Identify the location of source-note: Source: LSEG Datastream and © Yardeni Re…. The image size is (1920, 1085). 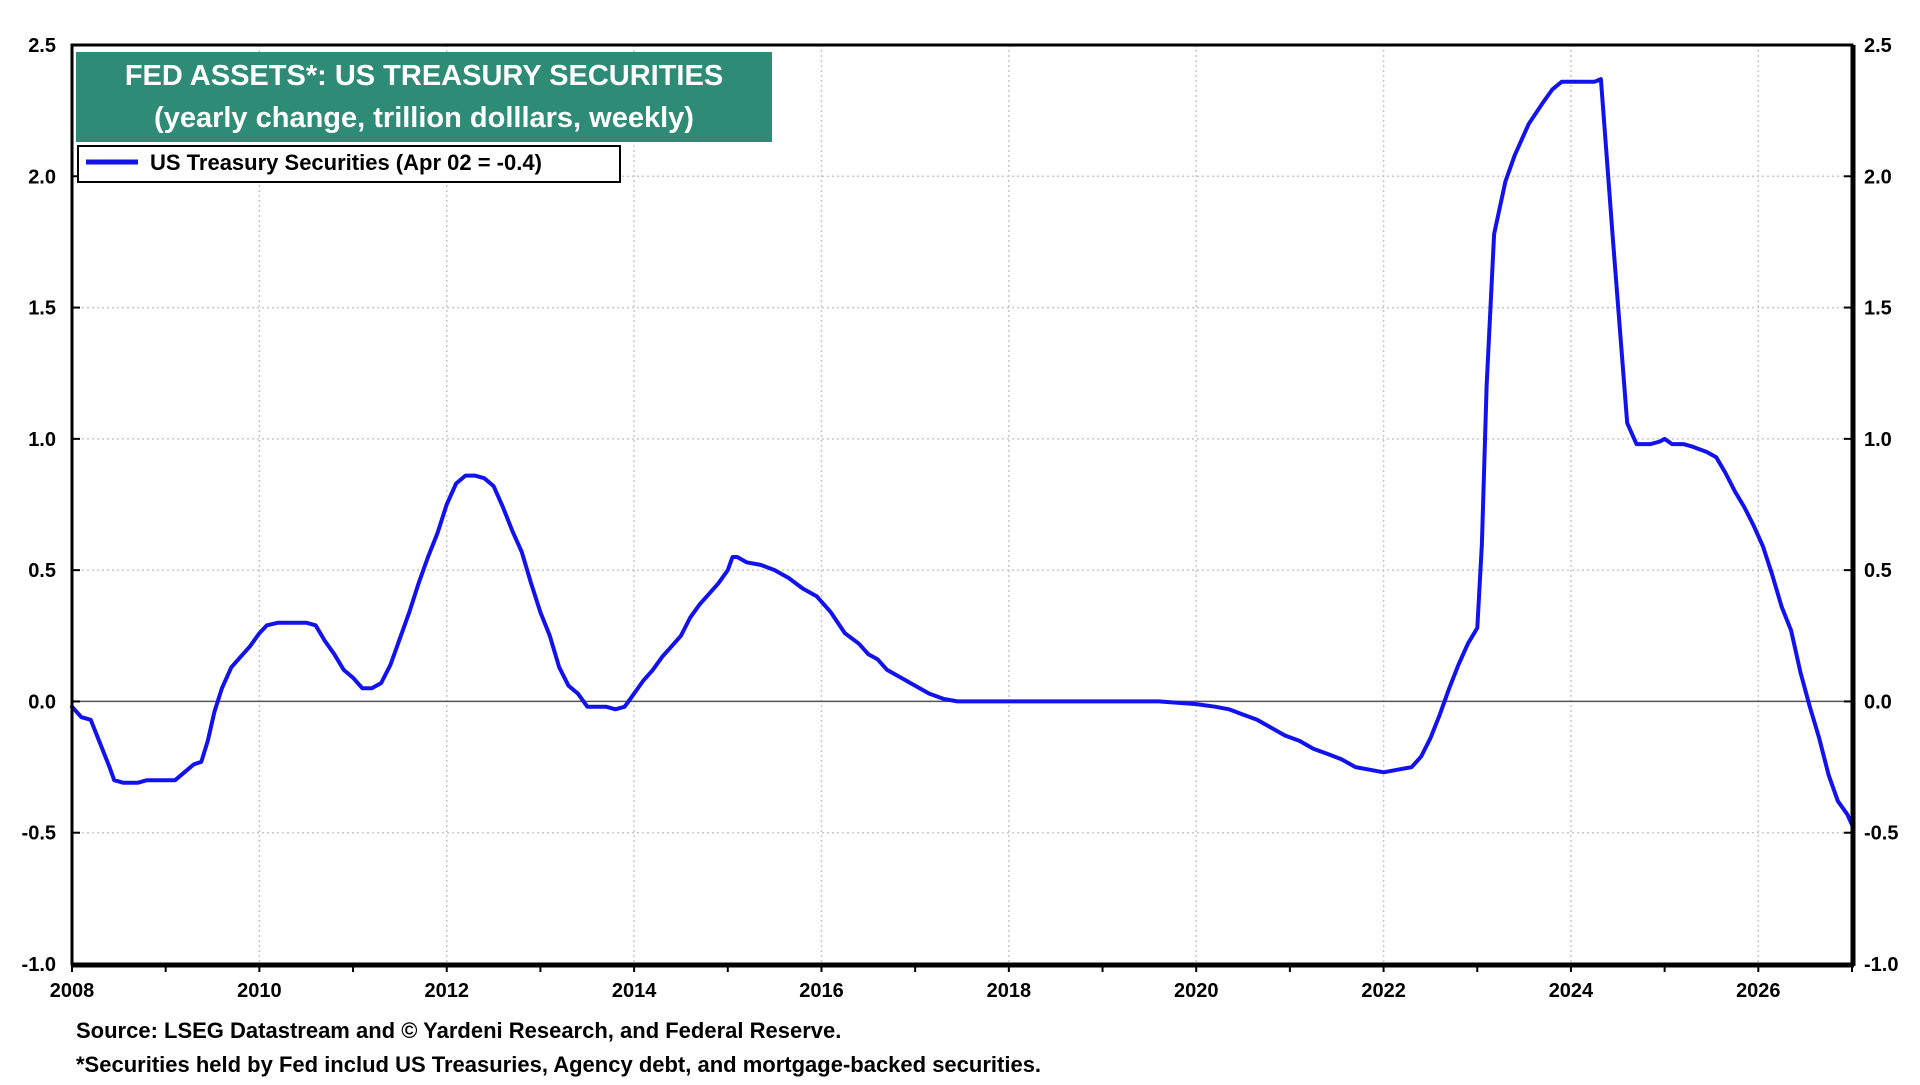
(459, 1030).